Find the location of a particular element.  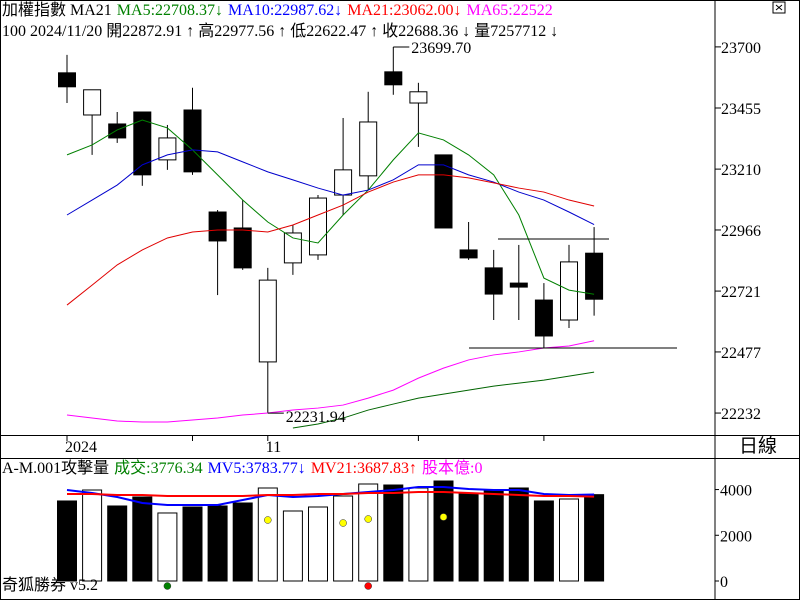

x-tick-label: 11 is located at coordinates (273, 447).